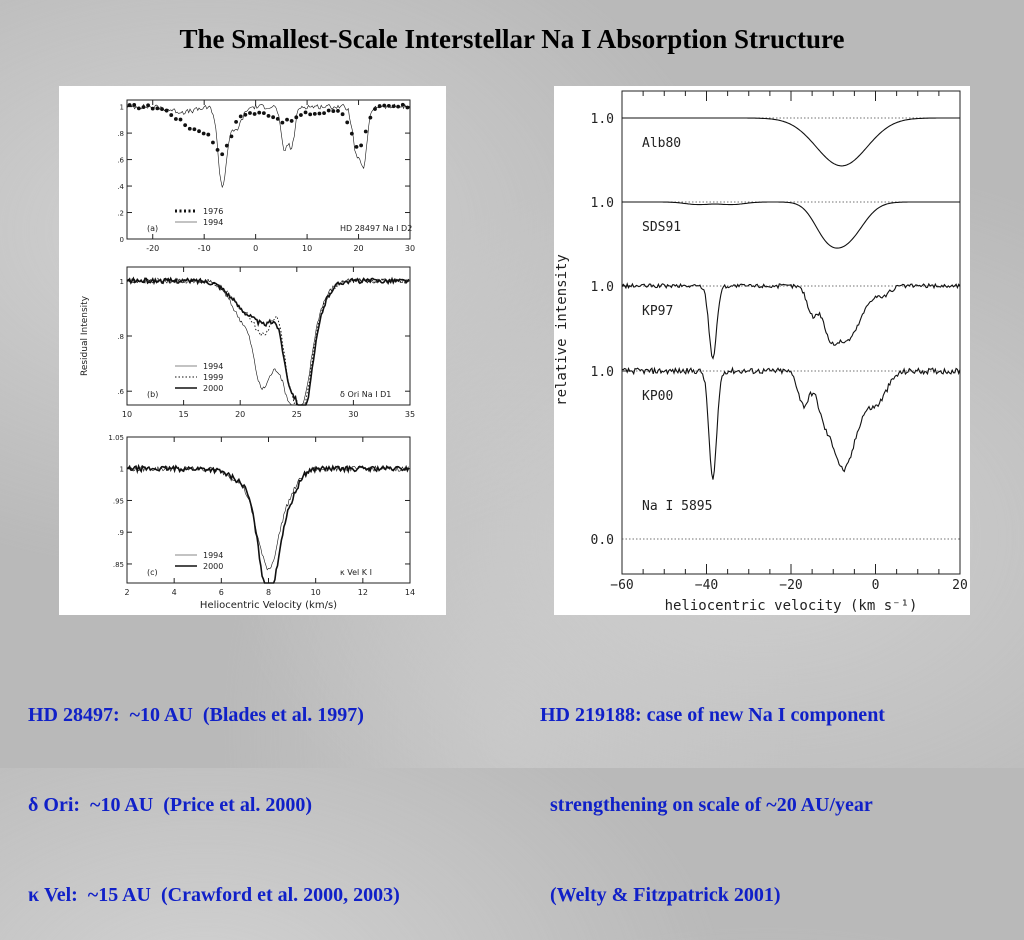 This screenshot has height=940, width=1024. I want to click on spectrum-KP97, so click(791, 321).